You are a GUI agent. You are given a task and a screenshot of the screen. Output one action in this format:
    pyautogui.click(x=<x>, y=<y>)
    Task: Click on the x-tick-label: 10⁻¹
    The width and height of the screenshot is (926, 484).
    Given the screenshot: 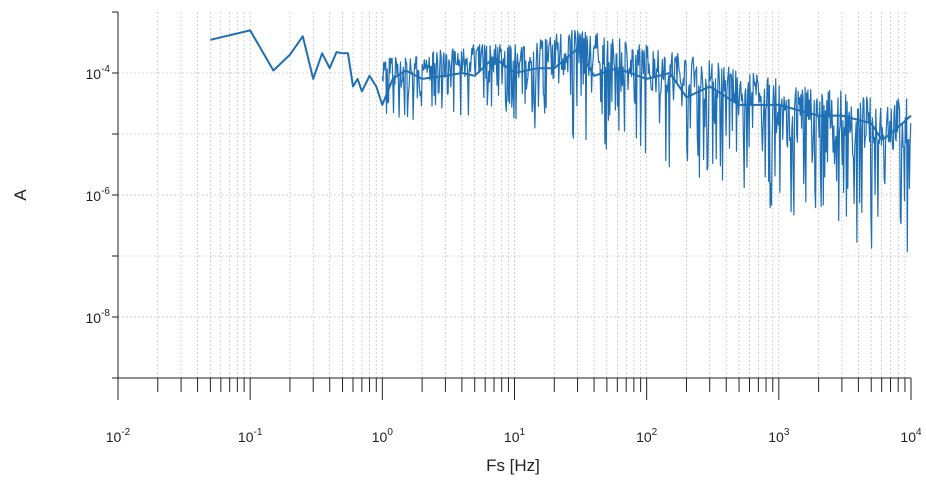 What is the action you would take?
    pyautogui.click(x=250, y=436)
    